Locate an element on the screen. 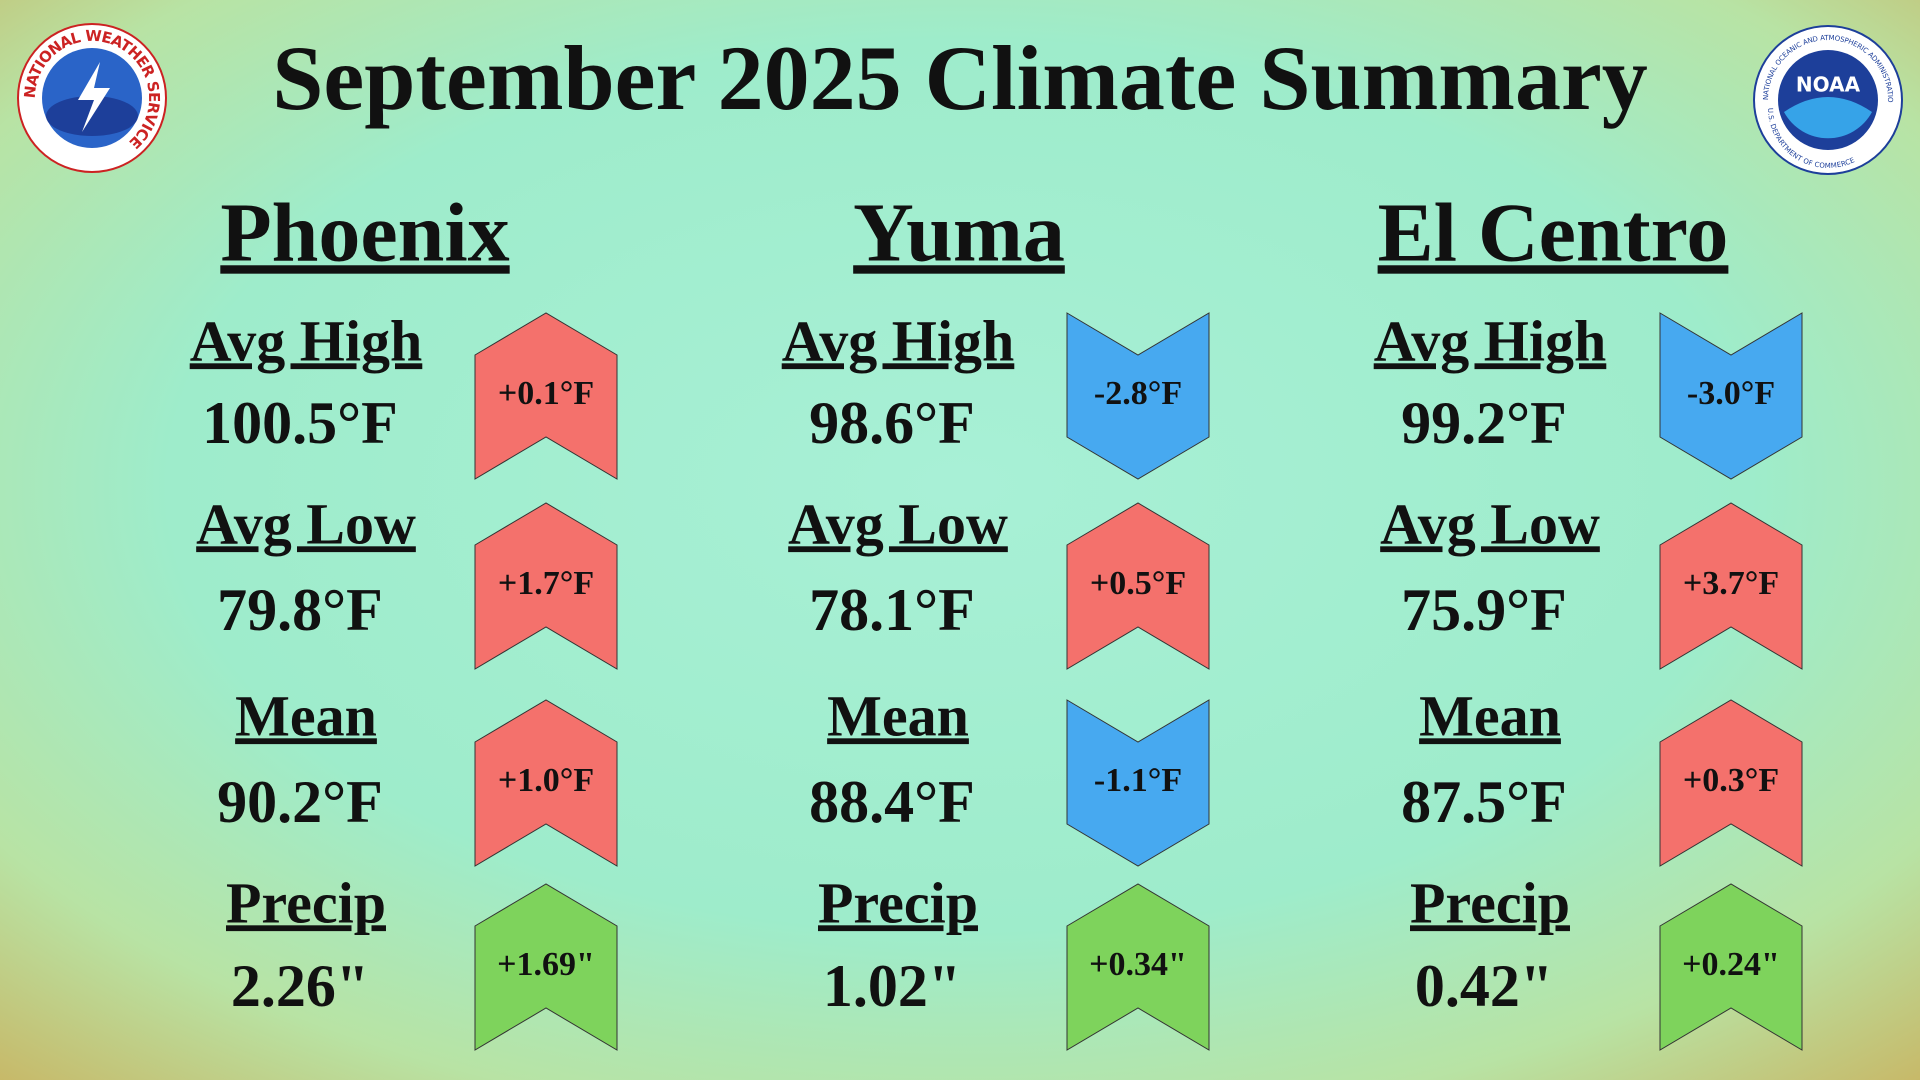 The height and width of the screenshot is (1080, 1920). departure-value: +0.3°F is located at coordinates (1731, 780).